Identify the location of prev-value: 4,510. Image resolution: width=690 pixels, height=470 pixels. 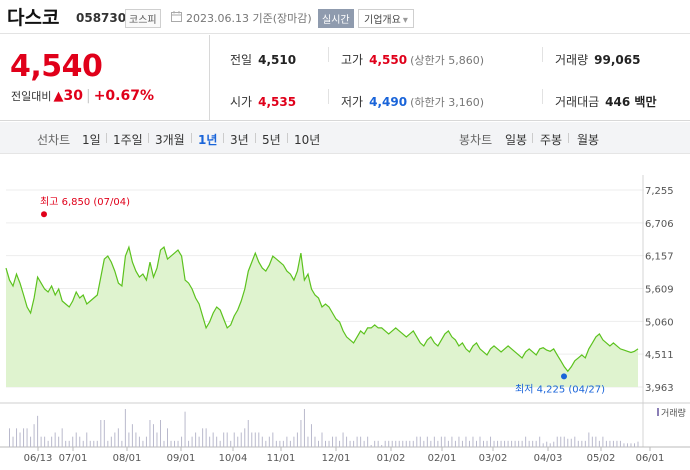
(277, 60).